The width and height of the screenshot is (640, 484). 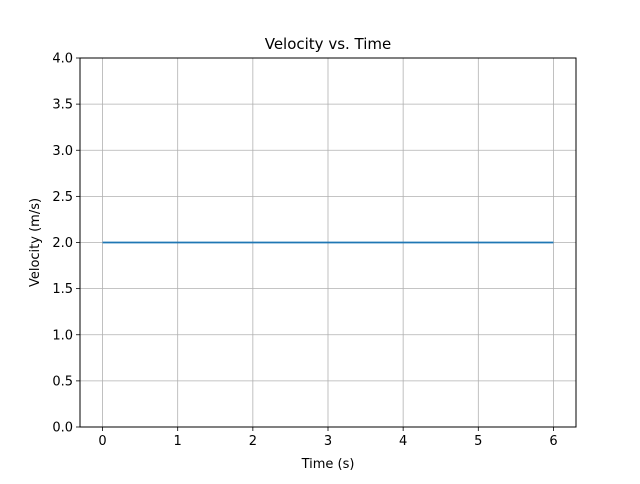 I want to click on x-tick-label: 4, so click(x=403, y=441).